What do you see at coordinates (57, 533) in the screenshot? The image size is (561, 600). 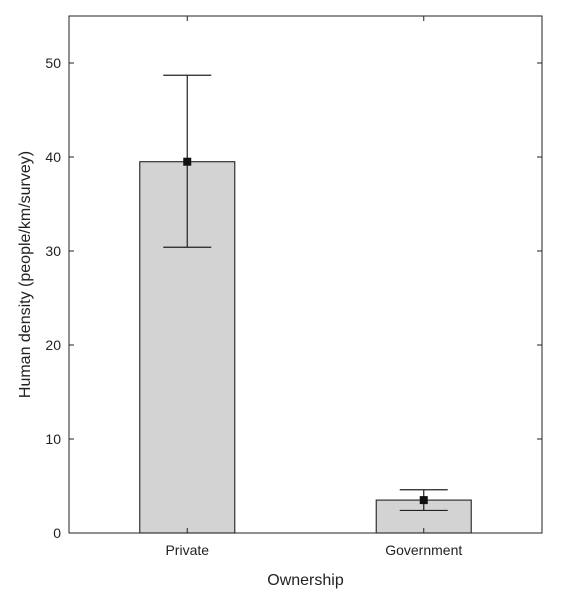 I see `y-tick-label: 0` at bounding box center [57, 533].